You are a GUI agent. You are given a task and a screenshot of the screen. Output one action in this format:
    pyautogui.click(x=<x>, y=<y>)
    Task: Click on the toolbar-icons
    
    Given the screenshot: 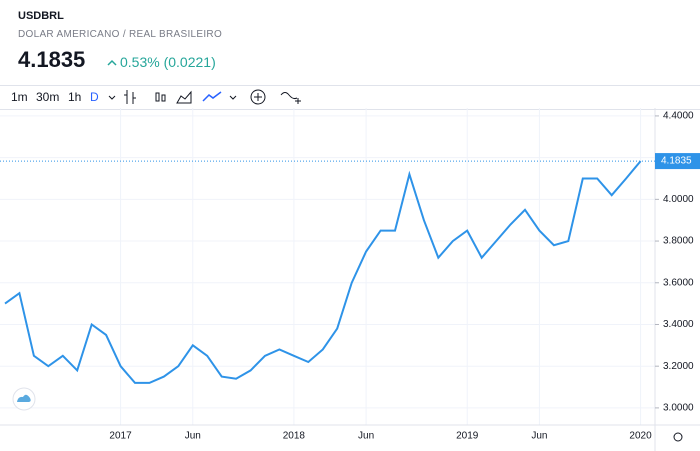 What is the action you would take?
    pyautogui.click(x=205, y=97)
    